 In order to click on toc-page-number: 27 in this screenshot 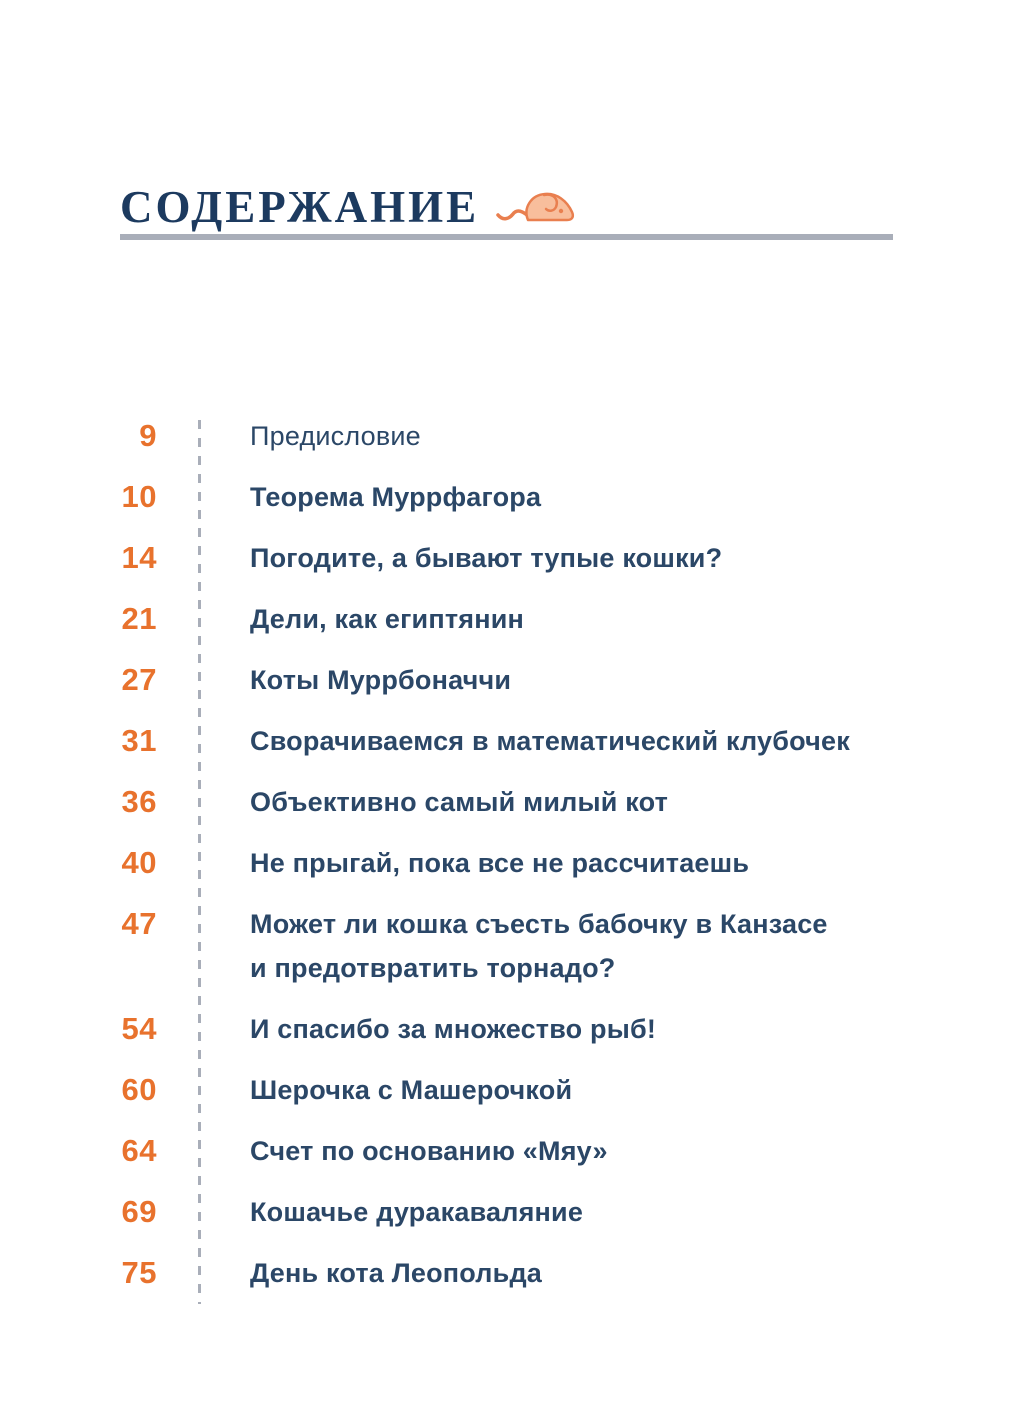, I will do `click(139, 679)`.